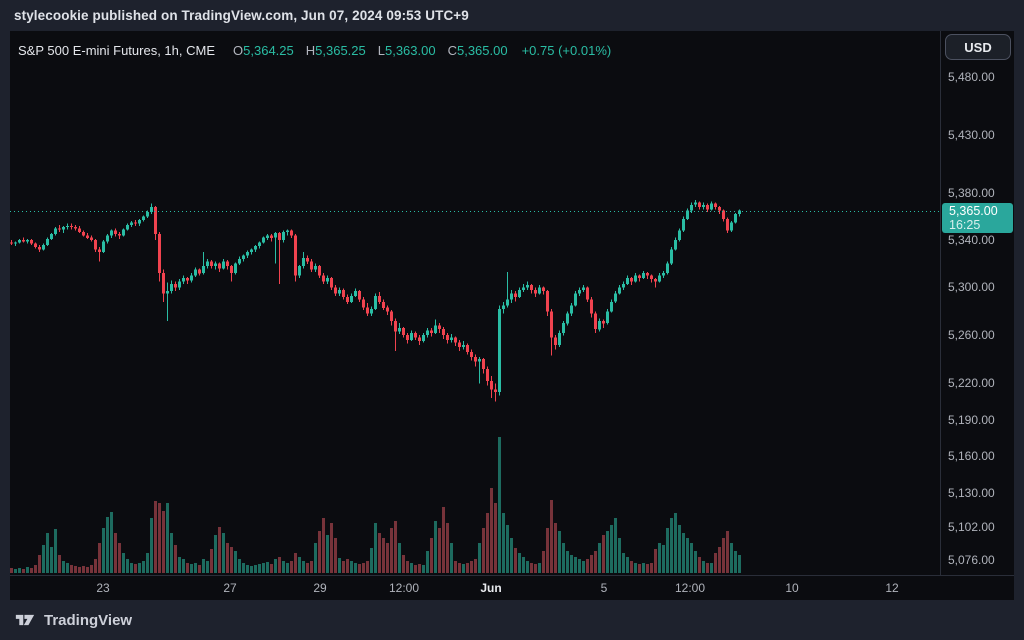 The image size is (1024, 640). I want to click on time-tick-label: 29, so click(320, 588).